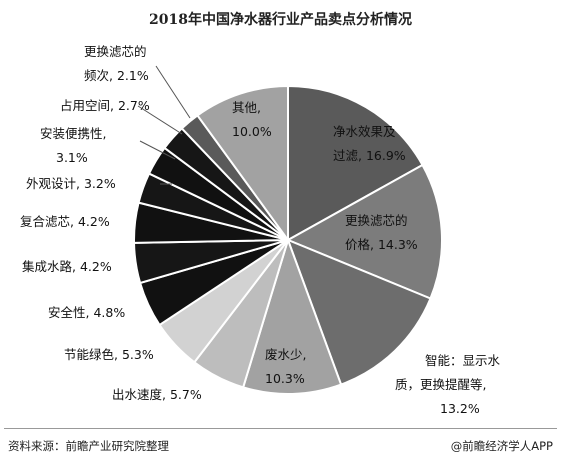 Image resolution: width=561 pixels, height=471 pixels. Describe the element at coordinates (280, 20) in the screenshot. I see `chart-title: 2018年中国净水器行业产品卖点分析情况` at that location.